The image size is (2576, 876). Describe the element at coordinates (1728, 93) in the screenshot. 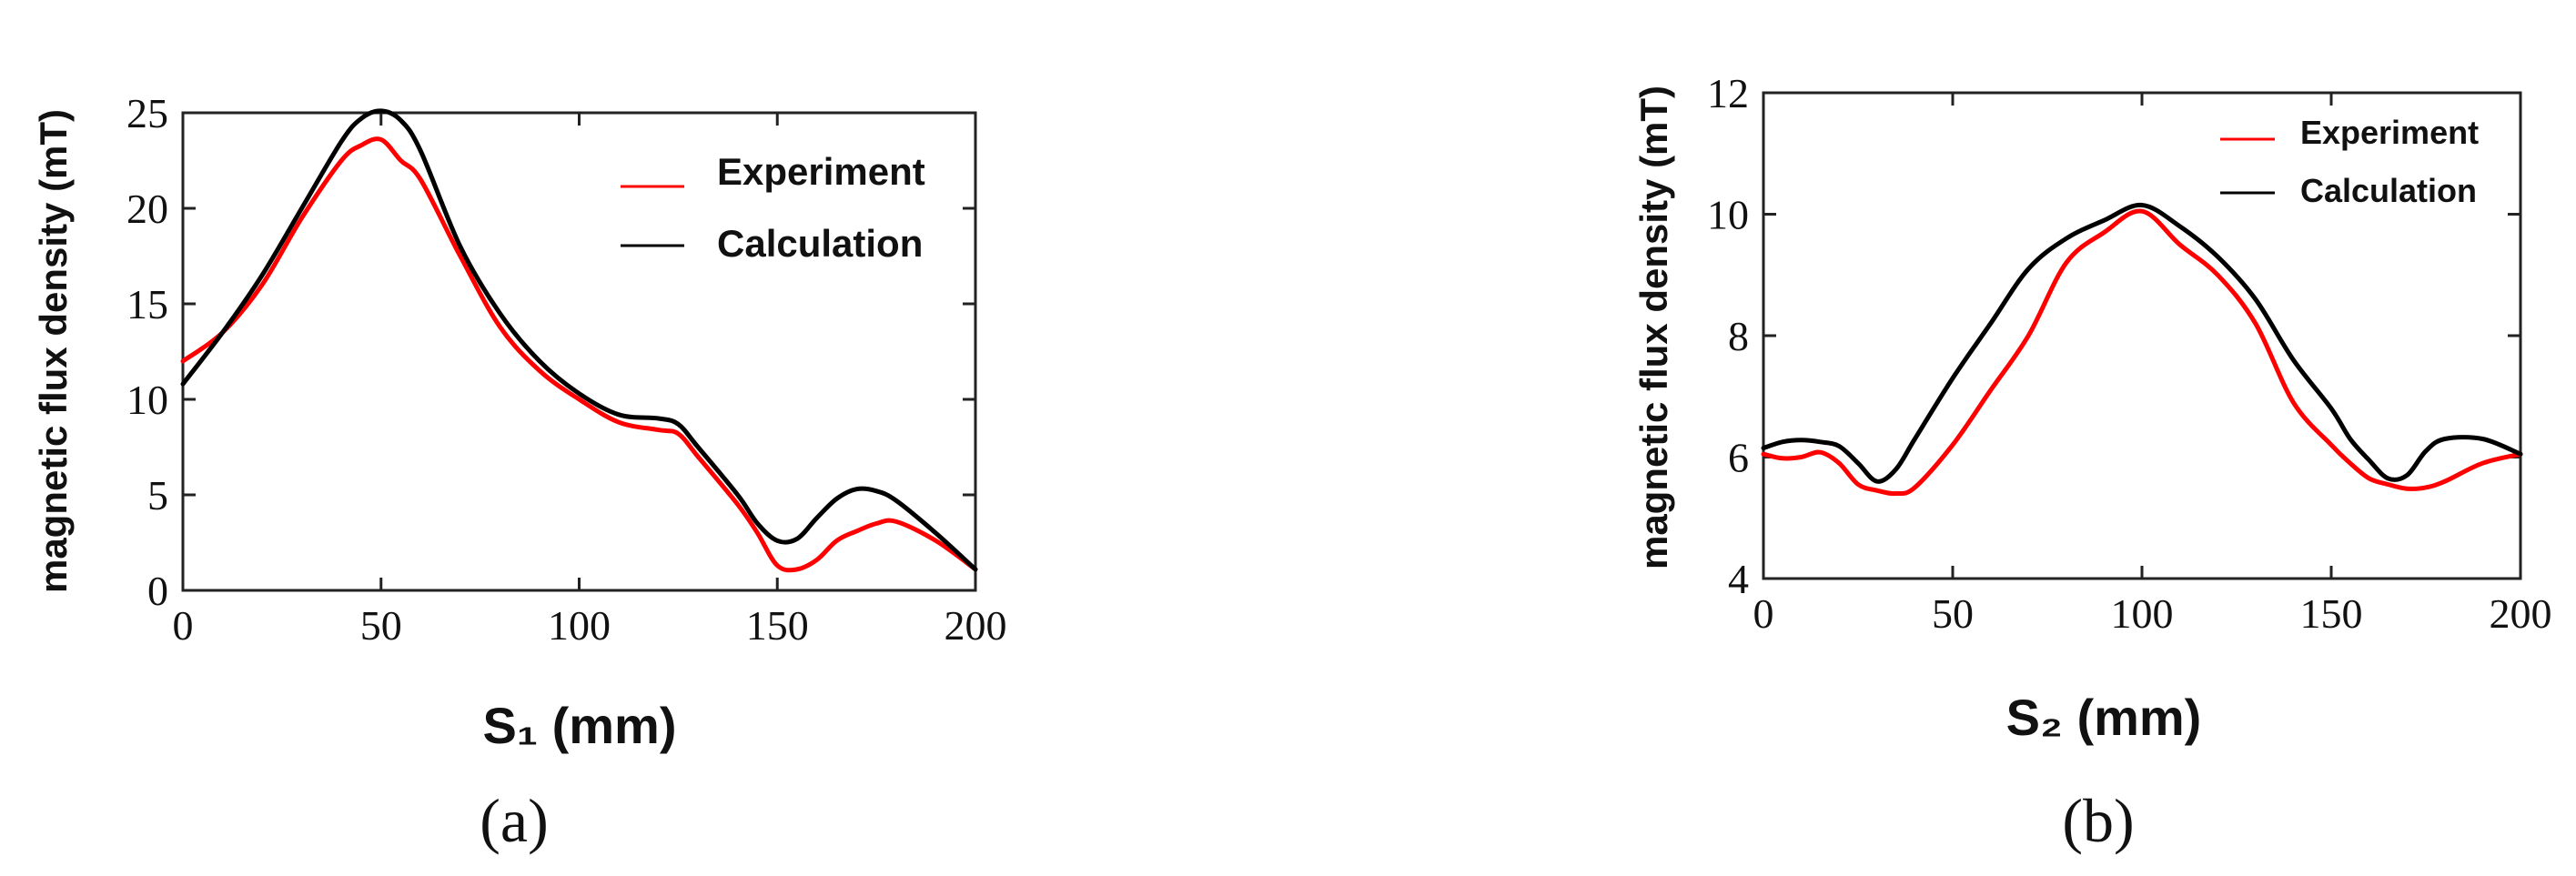

I see `y-tick-label: 12` at that location.